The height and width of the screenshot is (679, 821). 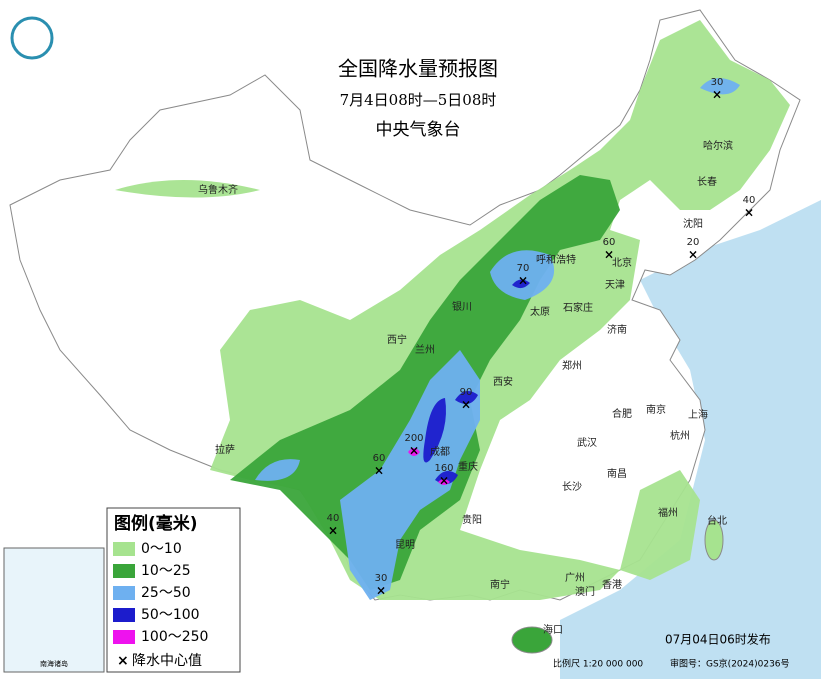 I want to click on logo, so click(x=32, y=38).